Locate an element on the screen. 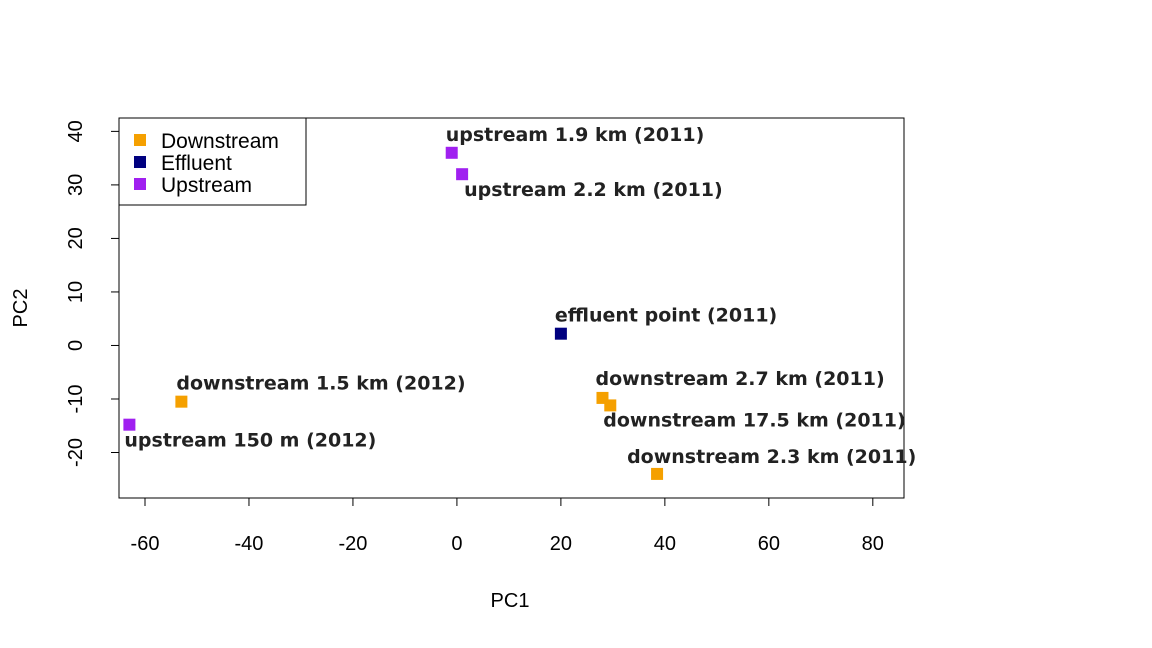 The width and height of the screenshot is (1152, 648). x-axis-title: PC1 is located at coordinates (510, 601).